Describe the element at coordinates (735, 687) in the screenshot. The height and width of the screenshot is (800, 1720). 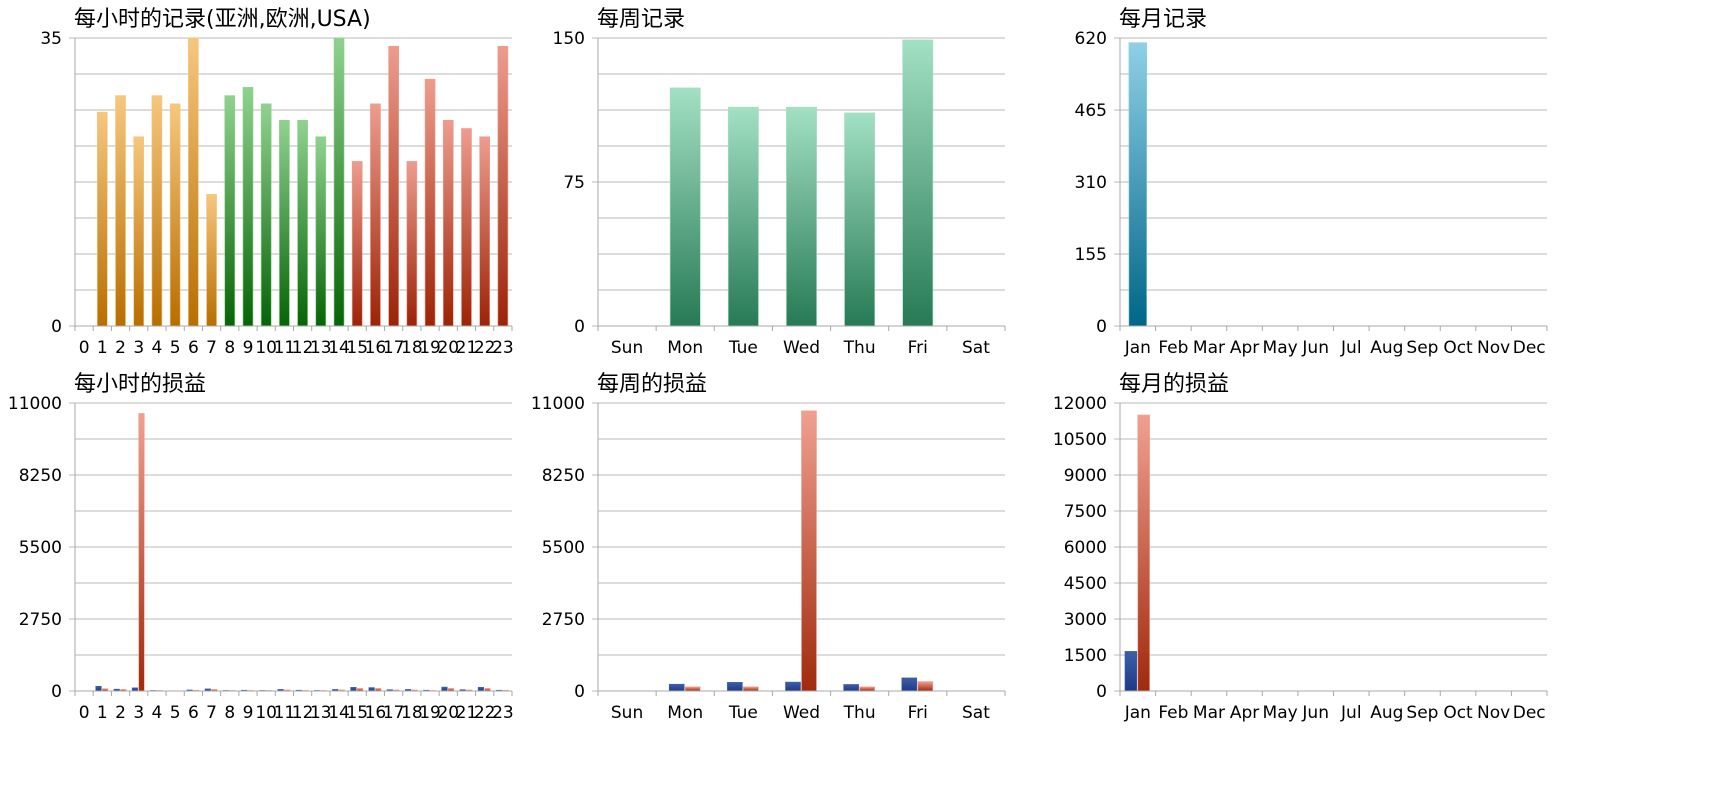
I see `bar-weekly-pnl-Tue-s0` at that location.